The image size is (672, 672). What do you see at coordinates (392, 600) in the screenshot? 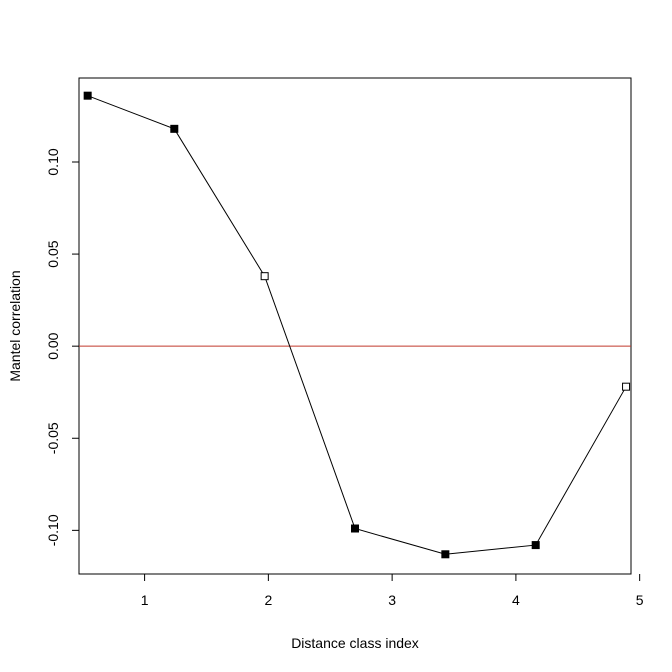
I see `x-tick-label-3: 3` at bounding box center [392, 600].